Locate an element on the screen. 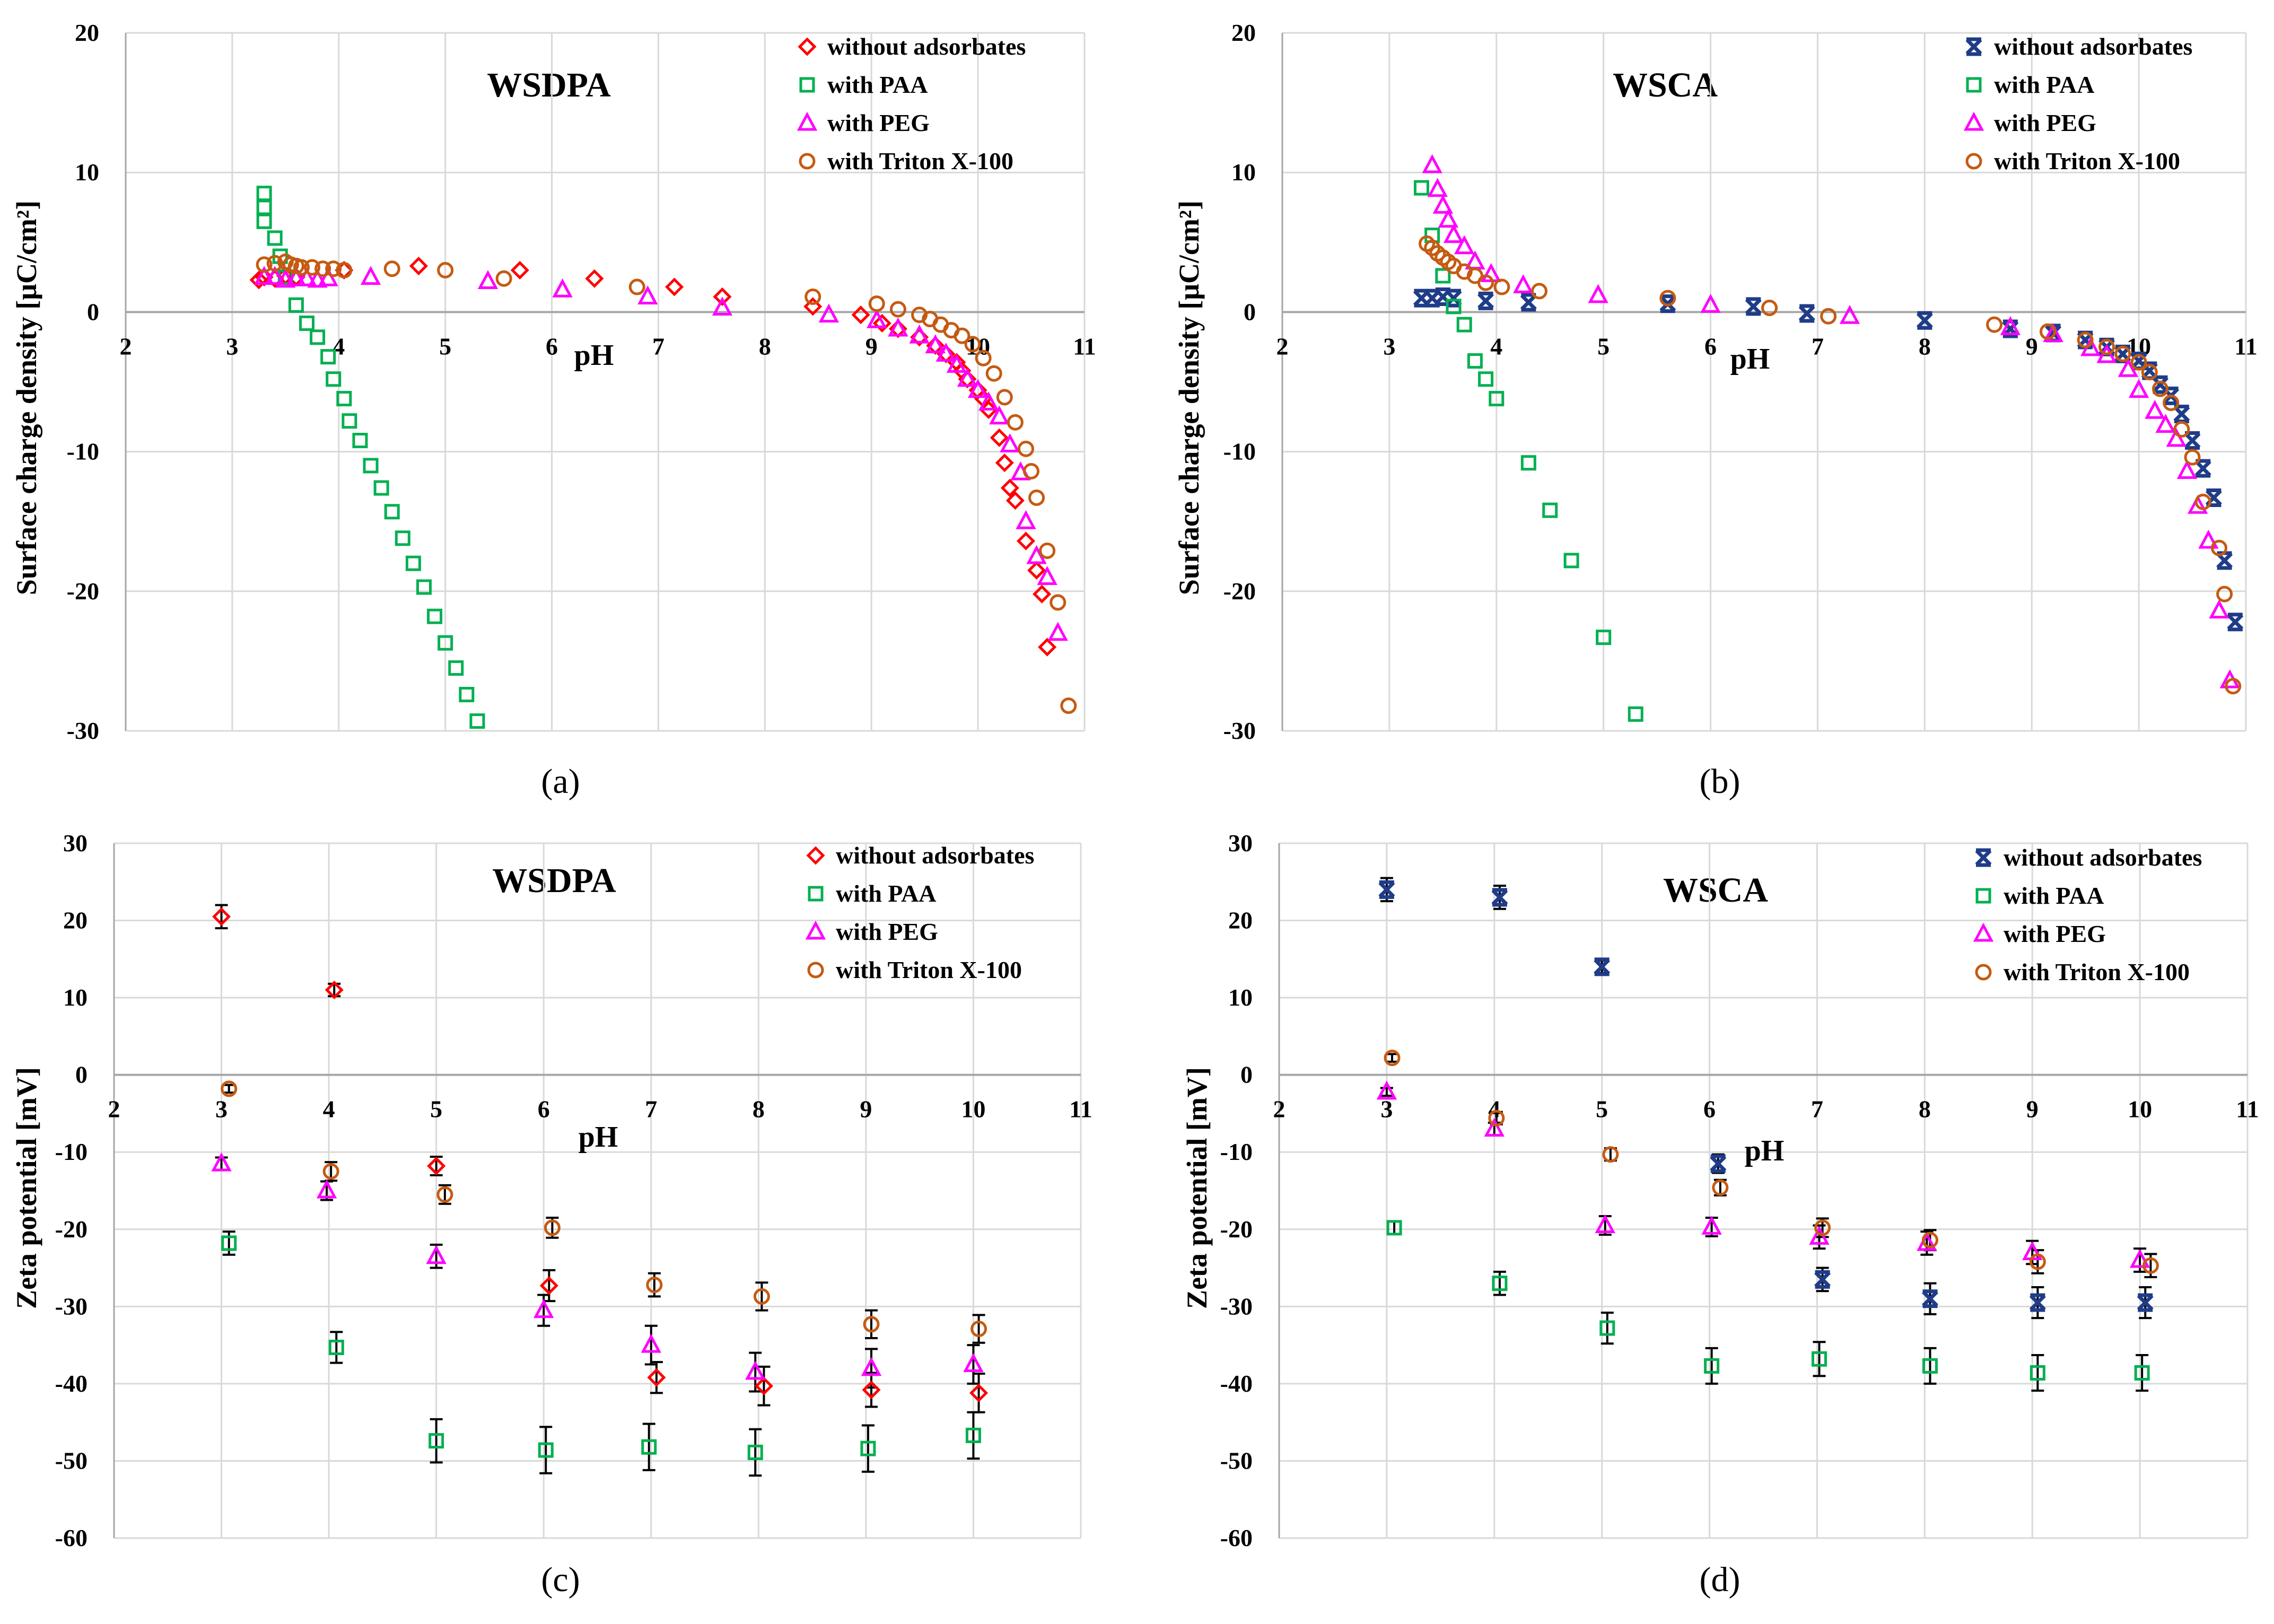 Image resolution: width=2274 pixels, height=1624 pixels. panel-label: (a) is located at coordinates (560, 782).